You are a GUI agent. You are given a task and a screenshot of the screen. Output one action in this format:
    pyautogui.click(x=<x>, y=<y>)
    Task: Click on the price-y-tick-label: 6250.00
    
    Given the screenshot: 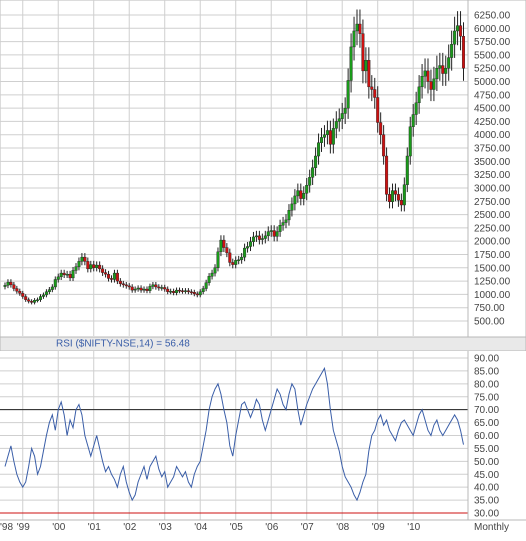 What is the action you would take?
    pyautogui.click(x=492, y=16)
    